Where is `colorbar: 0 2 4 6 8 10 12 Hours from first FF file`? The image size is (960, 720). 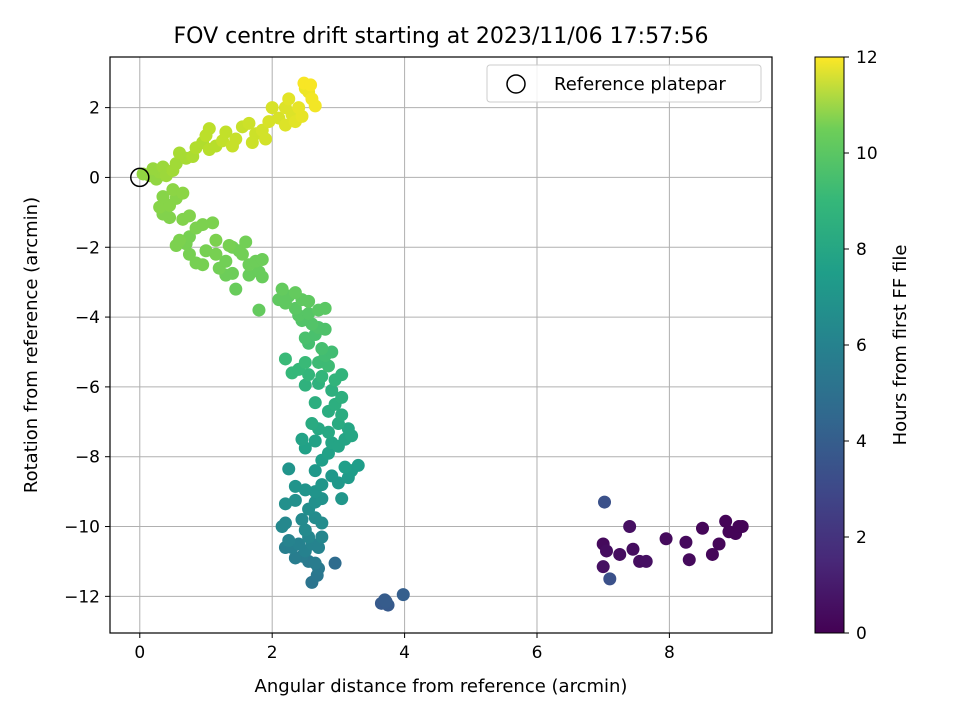 colorbar: 0 2 4 6 8 10 12 Hours from first FF file is located at coordinates (862, 346).